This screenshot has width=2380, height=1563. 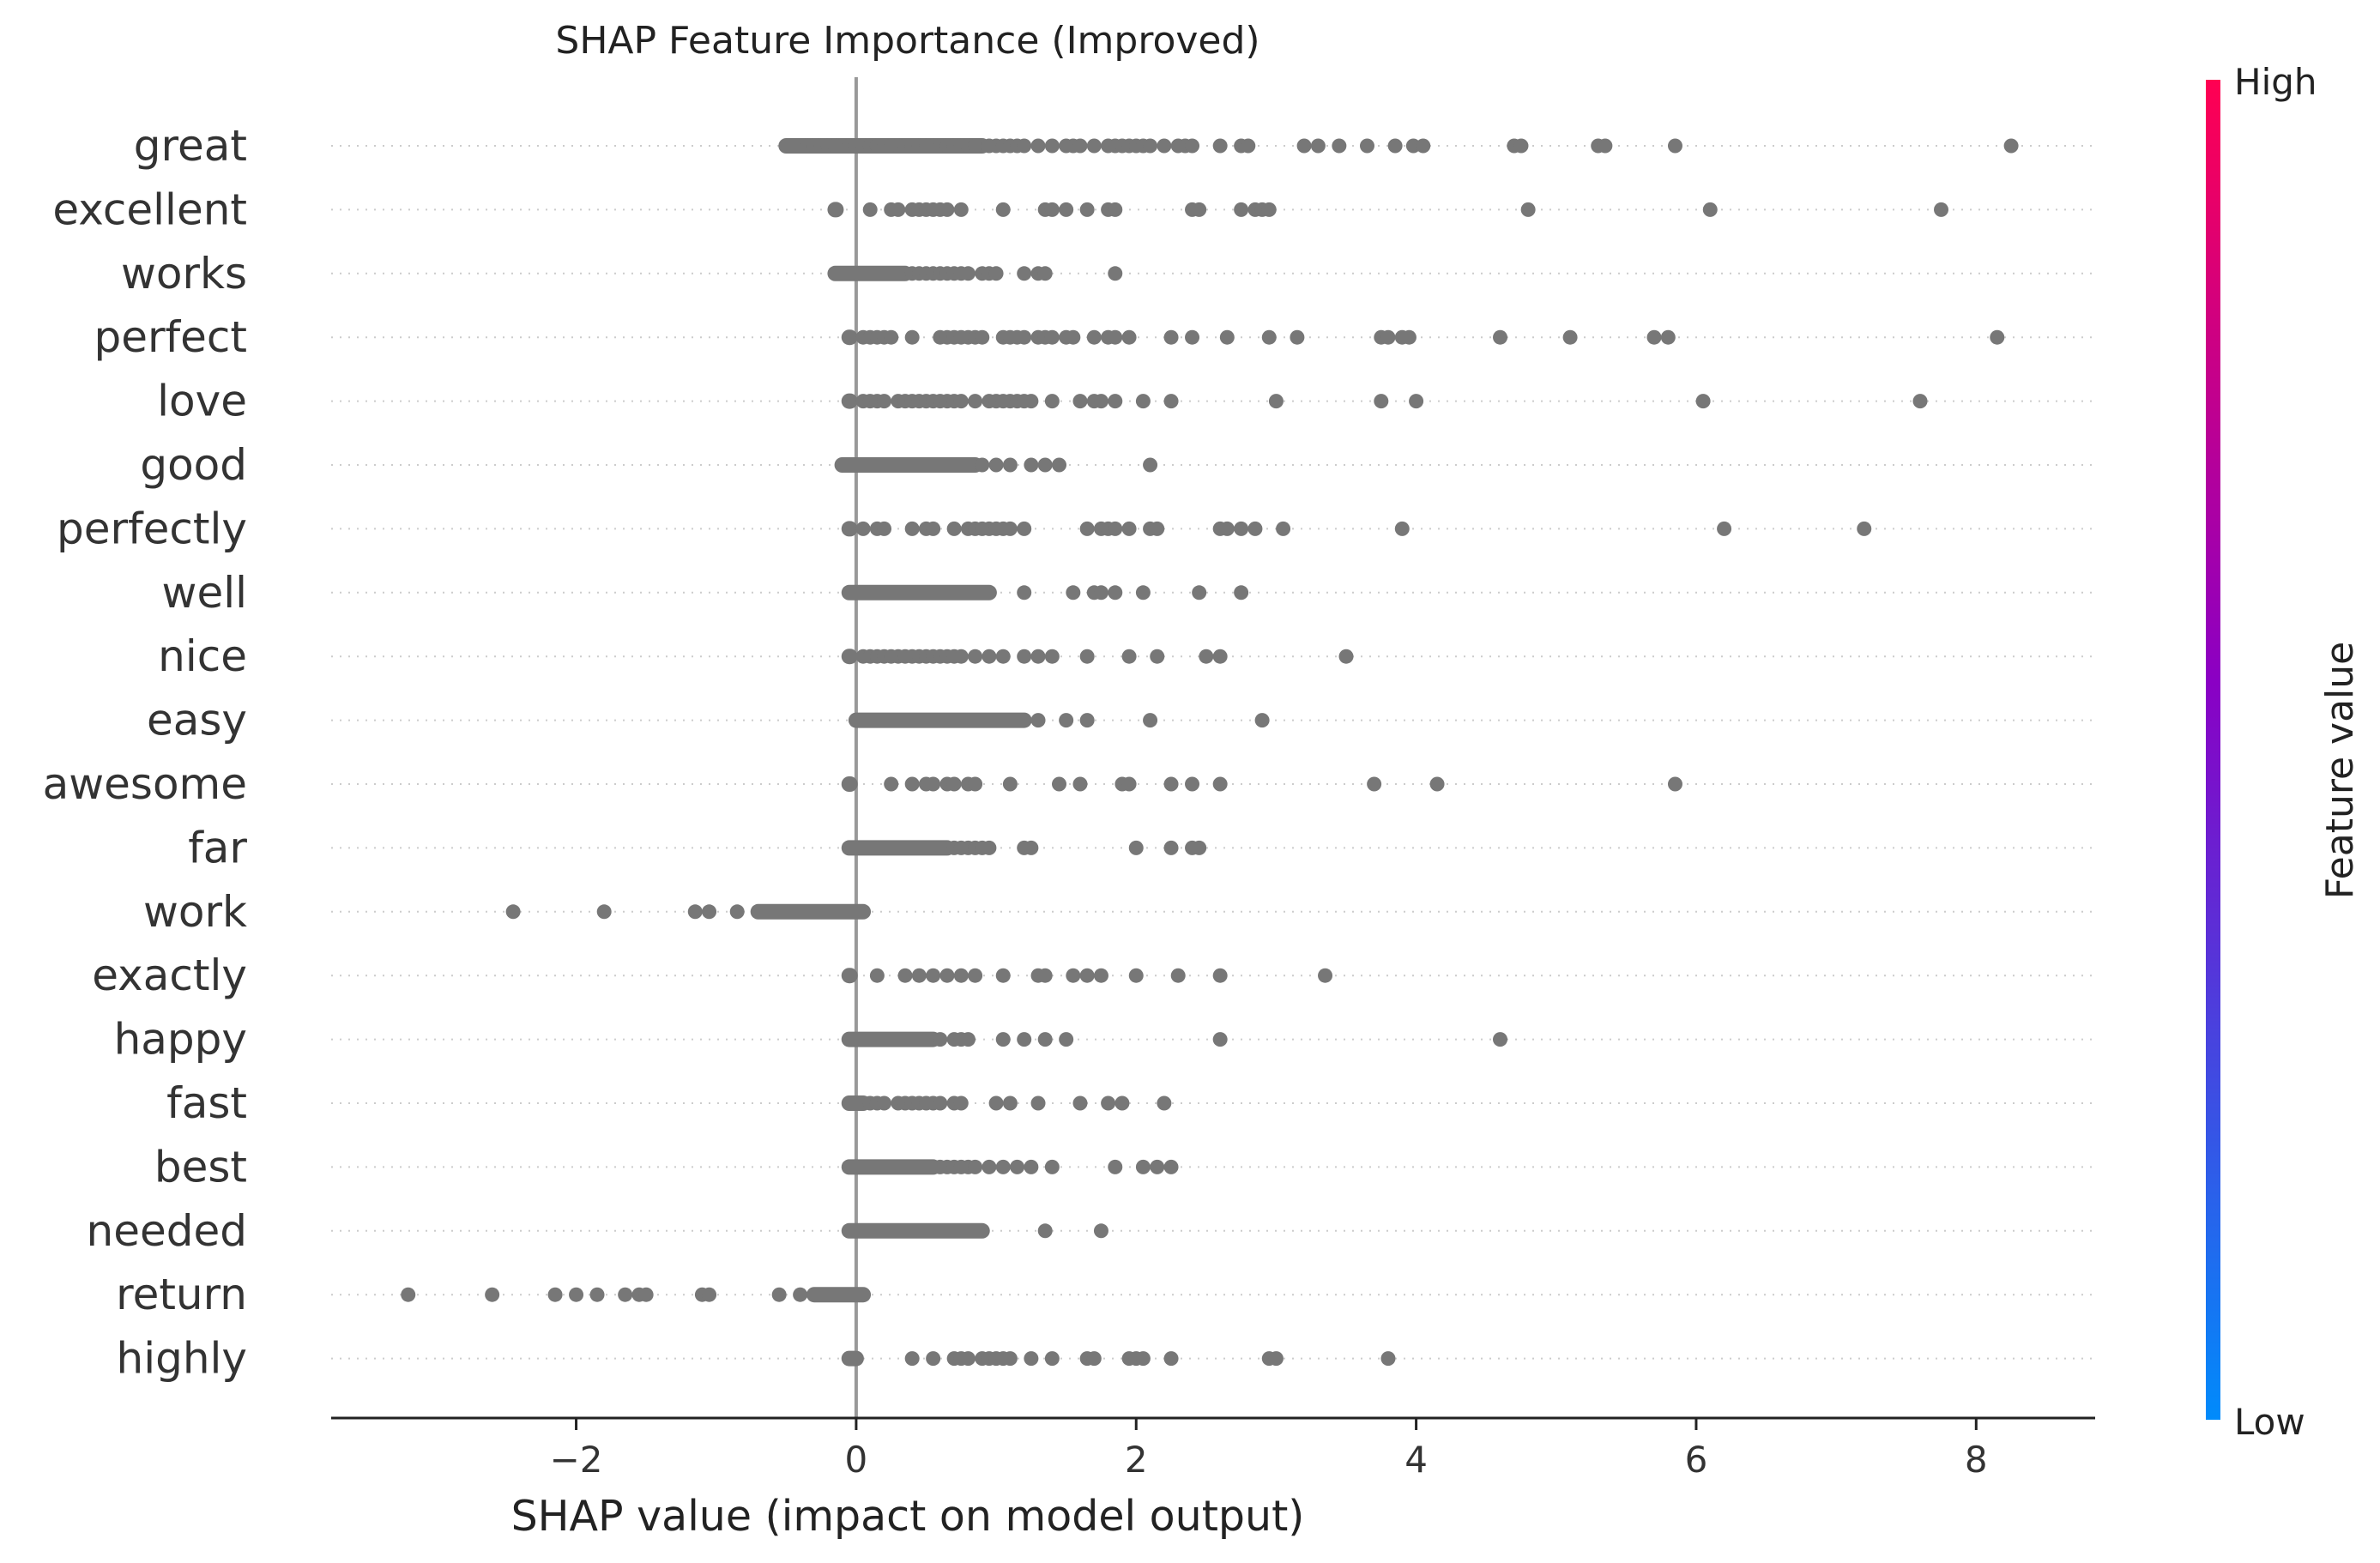 What do you see at coordinates (1119, 912) in the screenshot?
I see `feature-row: work` at bounding box center [1119, 912].